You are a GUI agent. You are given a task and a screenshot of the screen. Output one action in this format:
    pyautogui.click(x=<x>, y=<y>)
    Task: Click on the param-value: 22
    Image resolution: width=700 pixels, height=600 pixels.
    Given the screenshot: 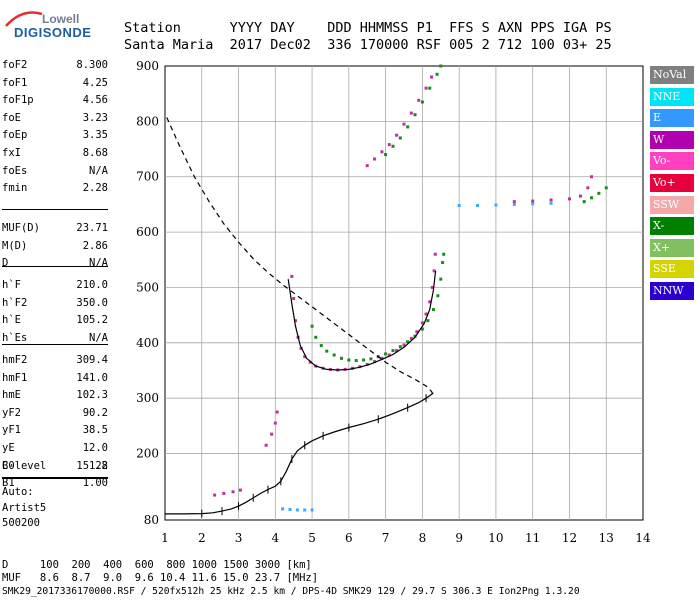 What is the action you would take?
    pyautogui.click(x=101, y=466)
    